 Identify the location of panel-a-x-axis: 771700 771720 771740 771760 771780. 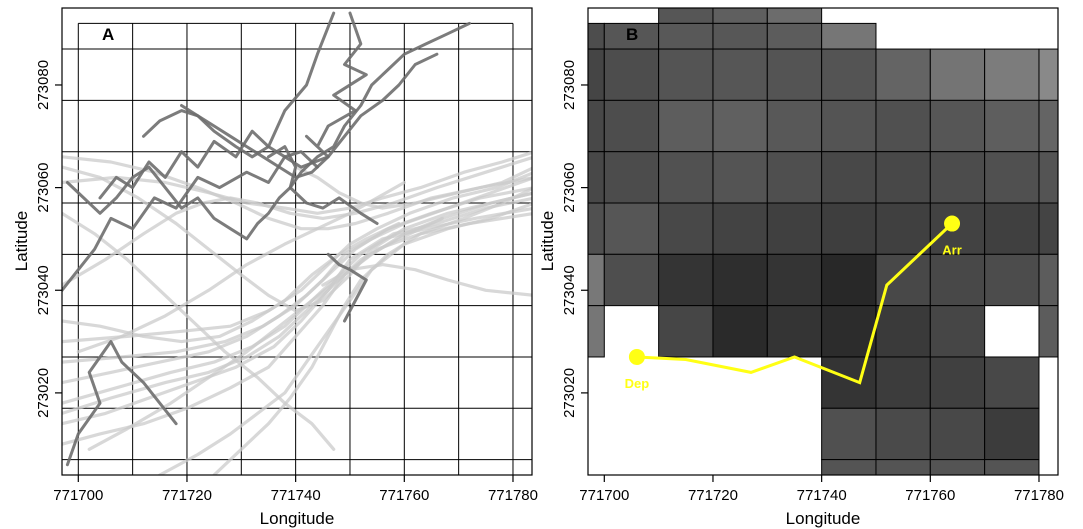
(295, 489).